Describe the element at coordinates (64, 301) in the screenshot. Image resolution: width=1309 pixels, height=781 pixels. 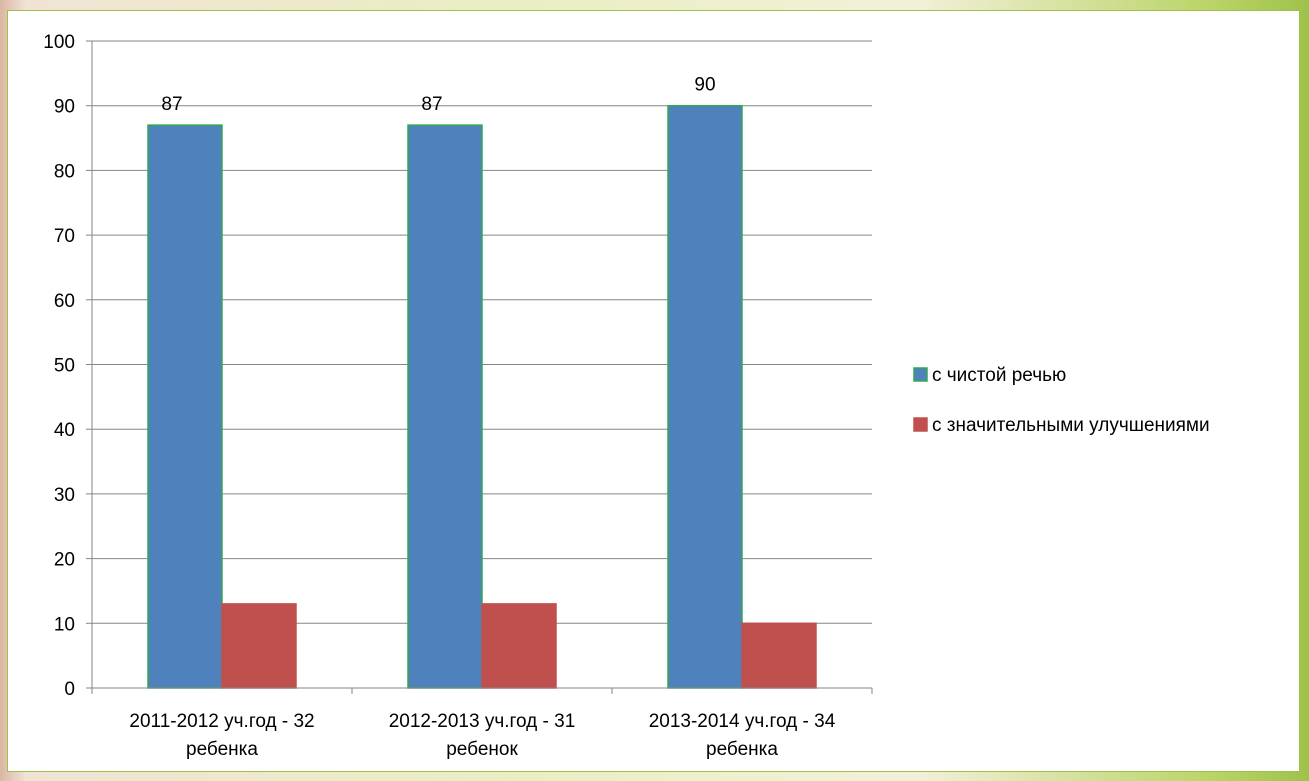
I see `y-tick-label: 60` at that location.